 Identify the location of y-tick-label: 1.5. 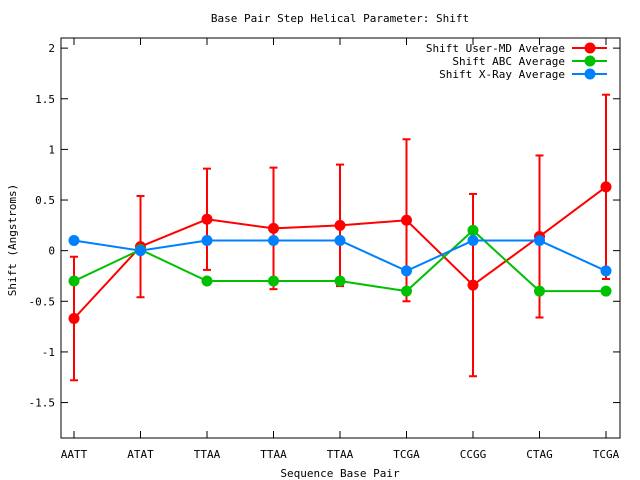
(45, 99).